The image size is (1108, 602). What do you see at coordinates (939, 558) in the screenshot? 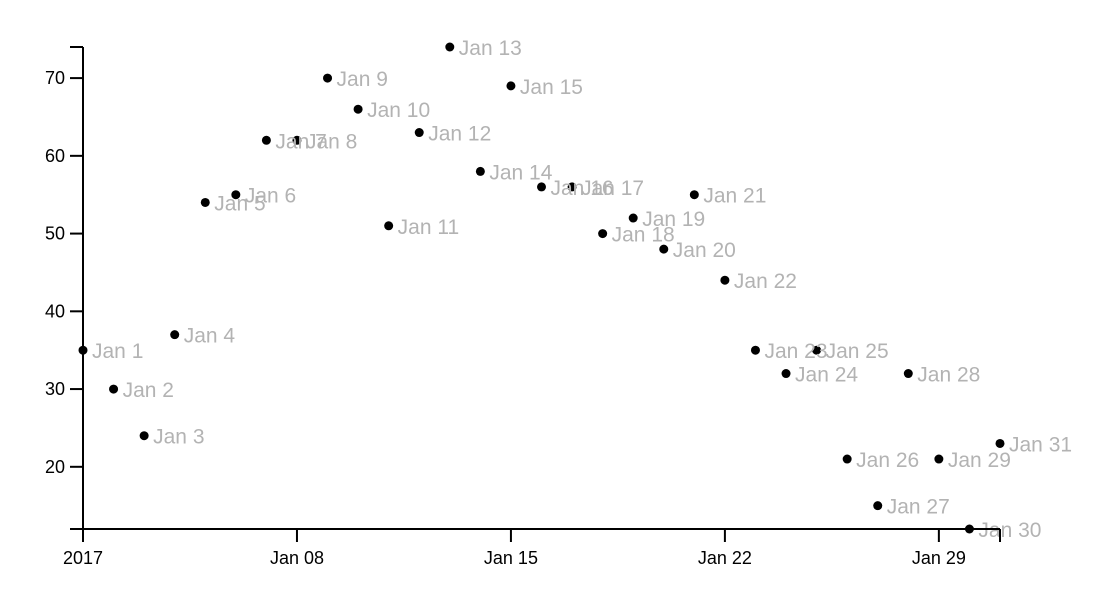
I see `x-tick-label: Jan 29` at bounding box center [939, 558].